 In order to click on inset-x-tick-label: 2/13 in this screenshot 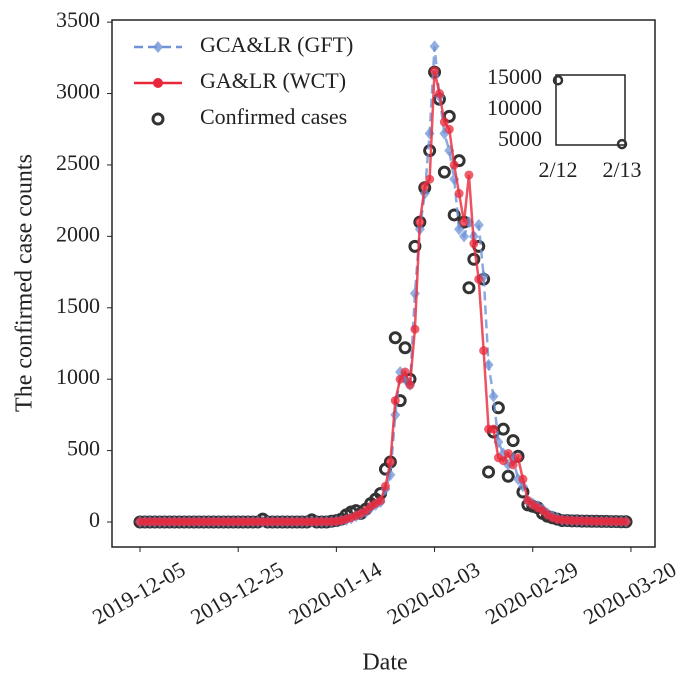, I will do `click(621, 169)`.